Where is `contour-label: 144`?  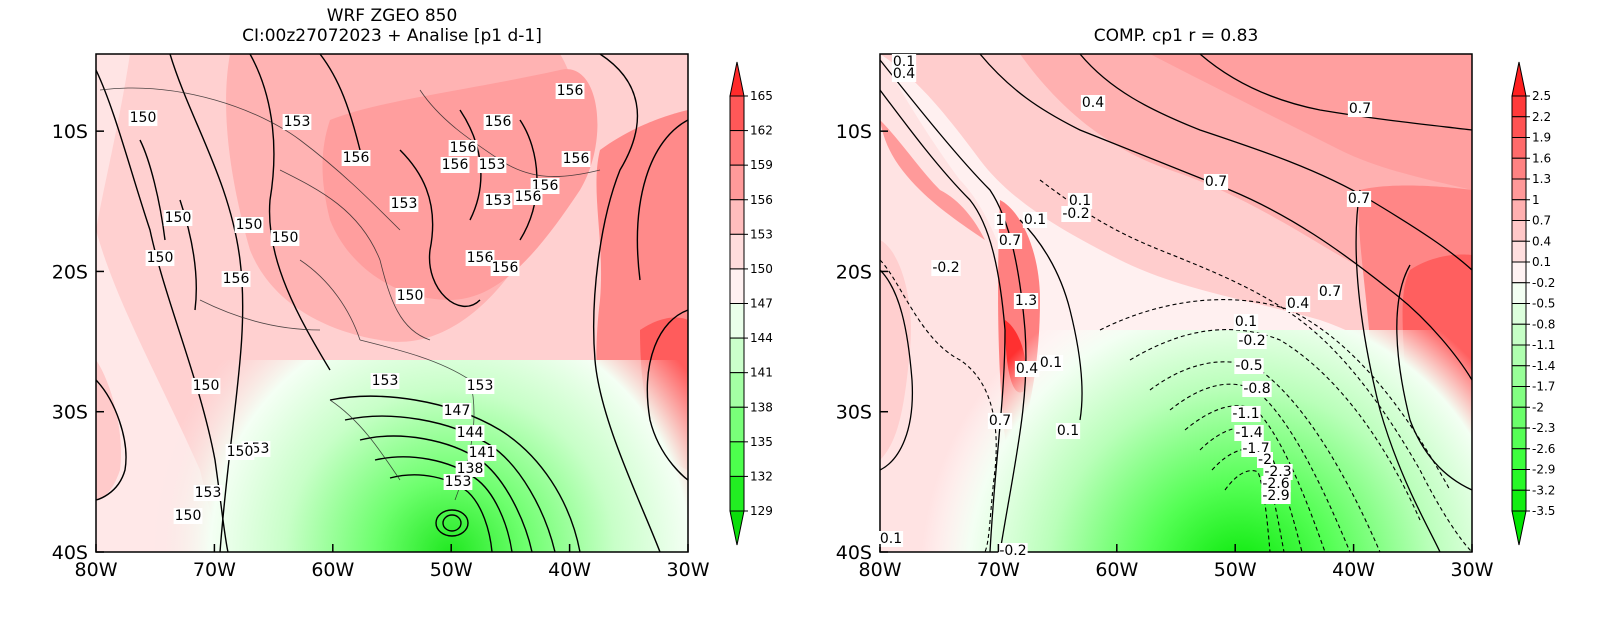 contour-label: 144 is located at coordinates (470, 433).